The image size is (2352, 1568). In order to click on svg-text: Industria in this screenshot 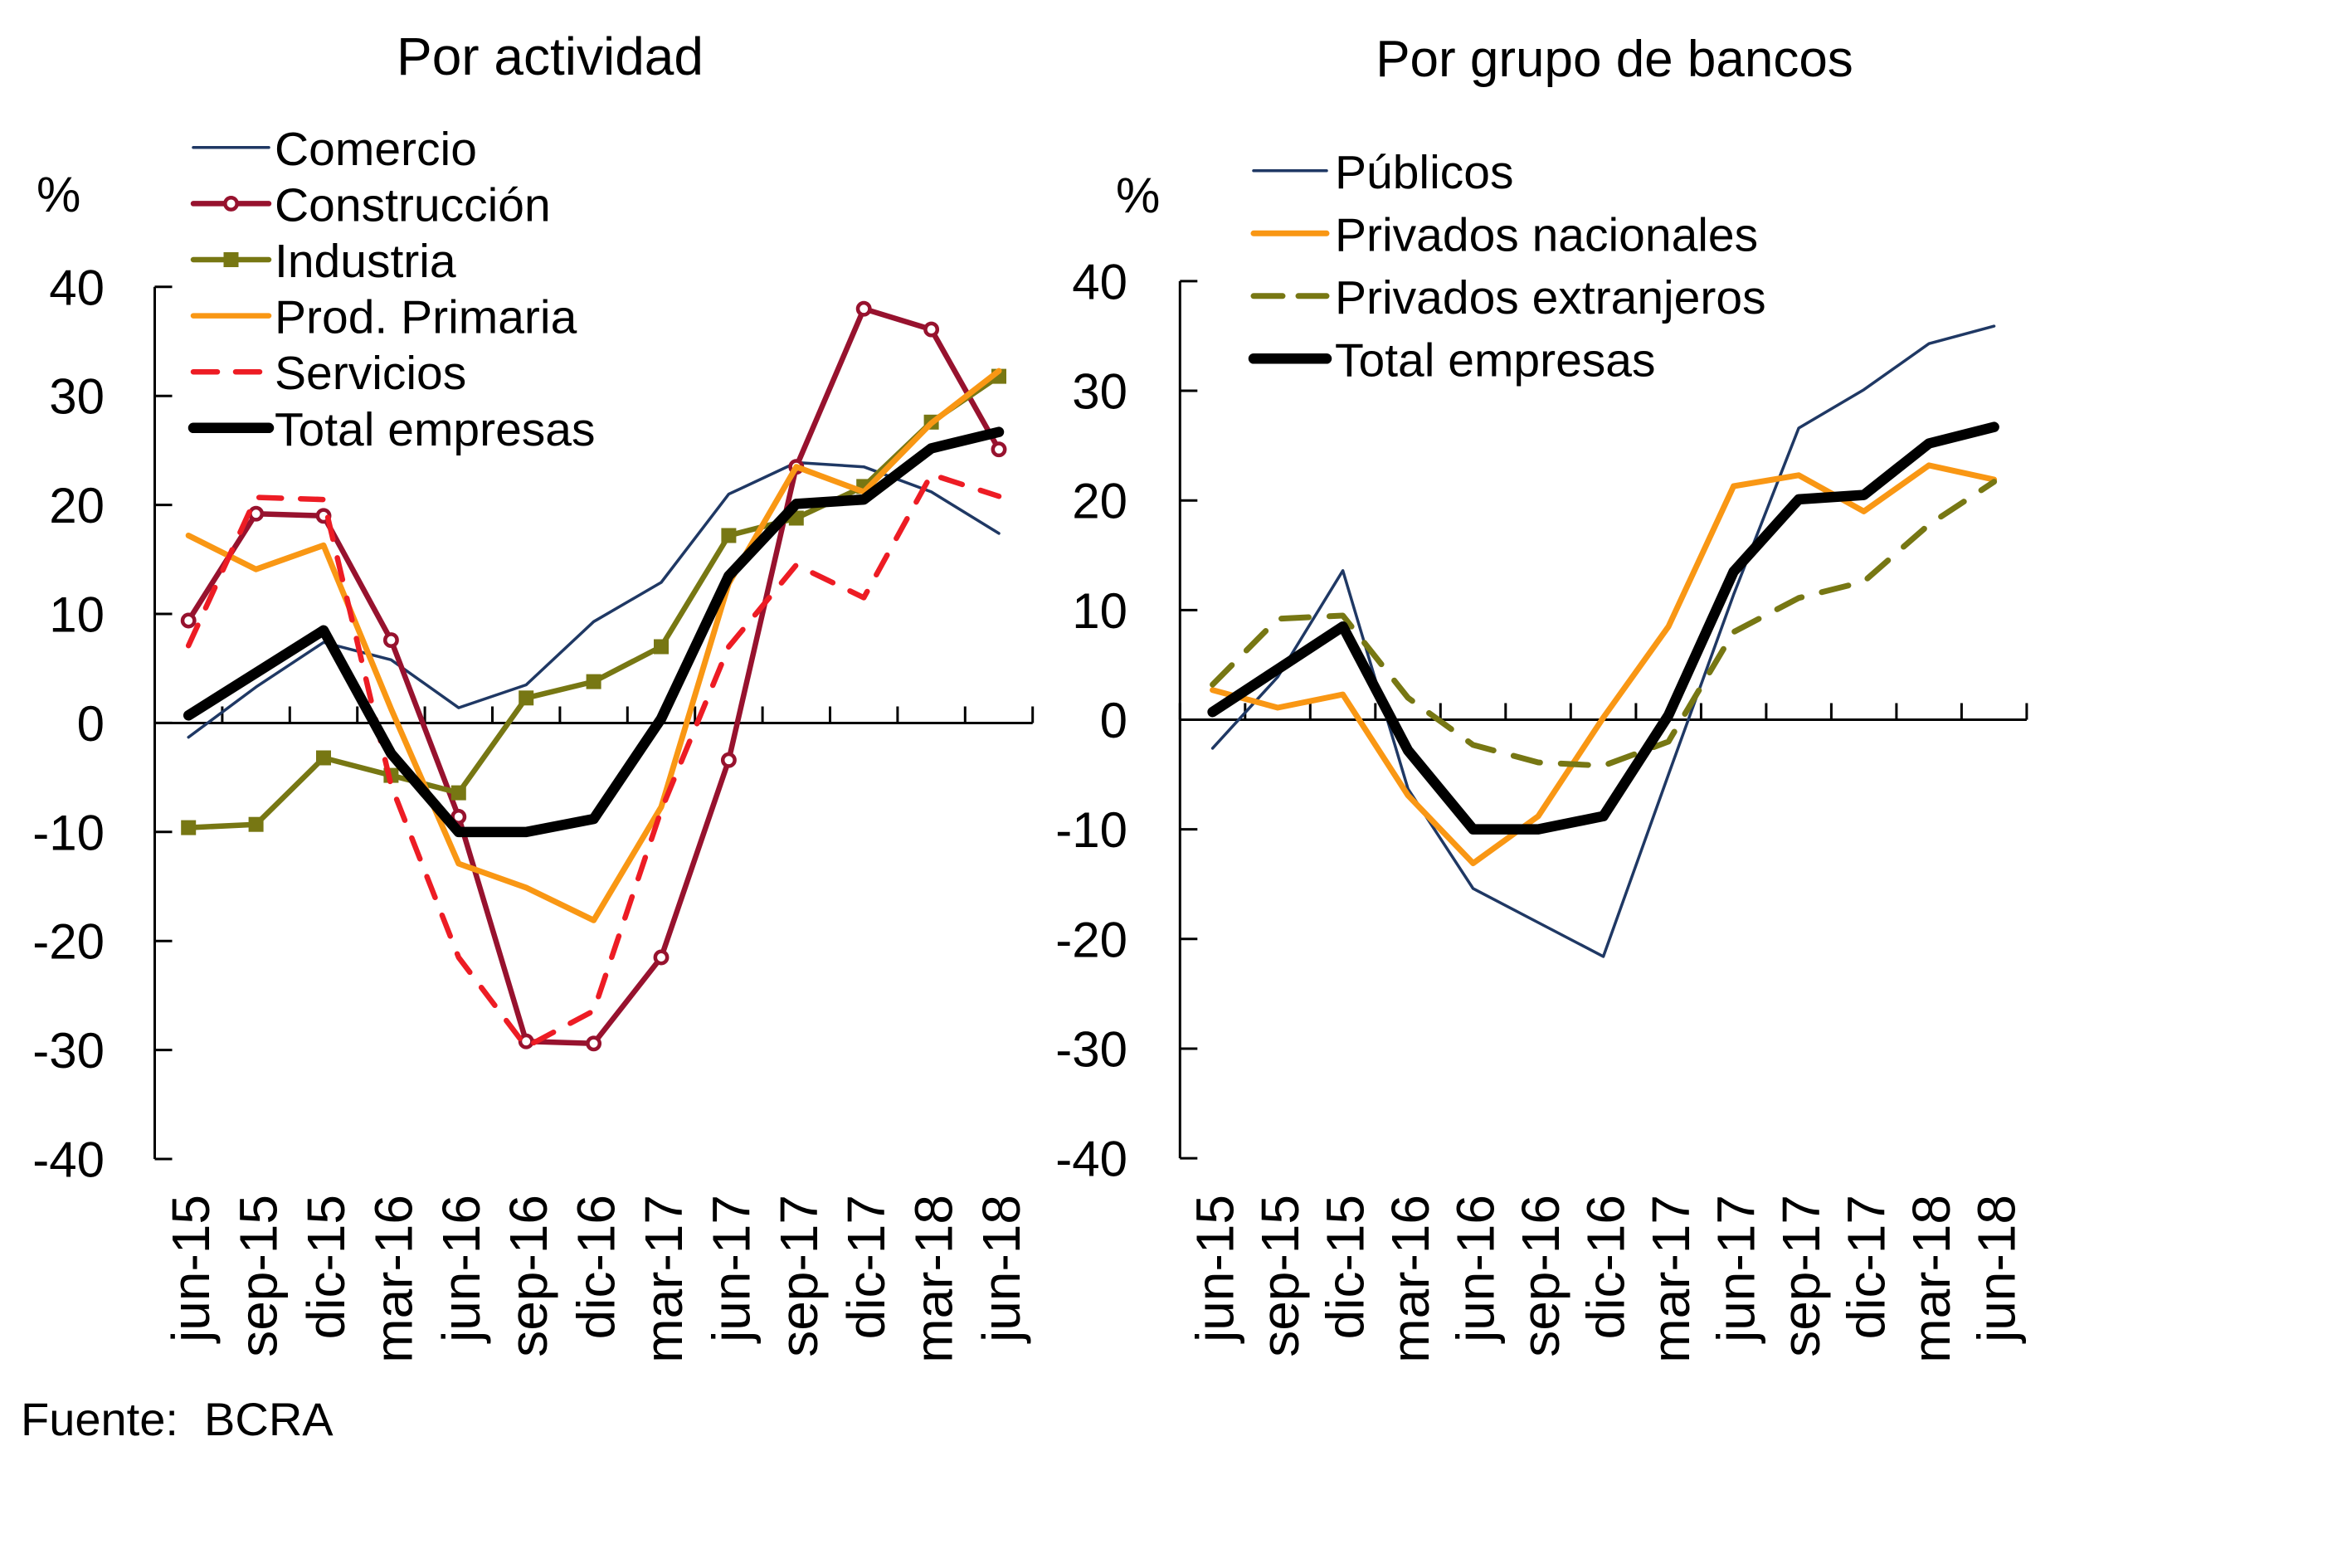, I will do `click(365, 261)`.